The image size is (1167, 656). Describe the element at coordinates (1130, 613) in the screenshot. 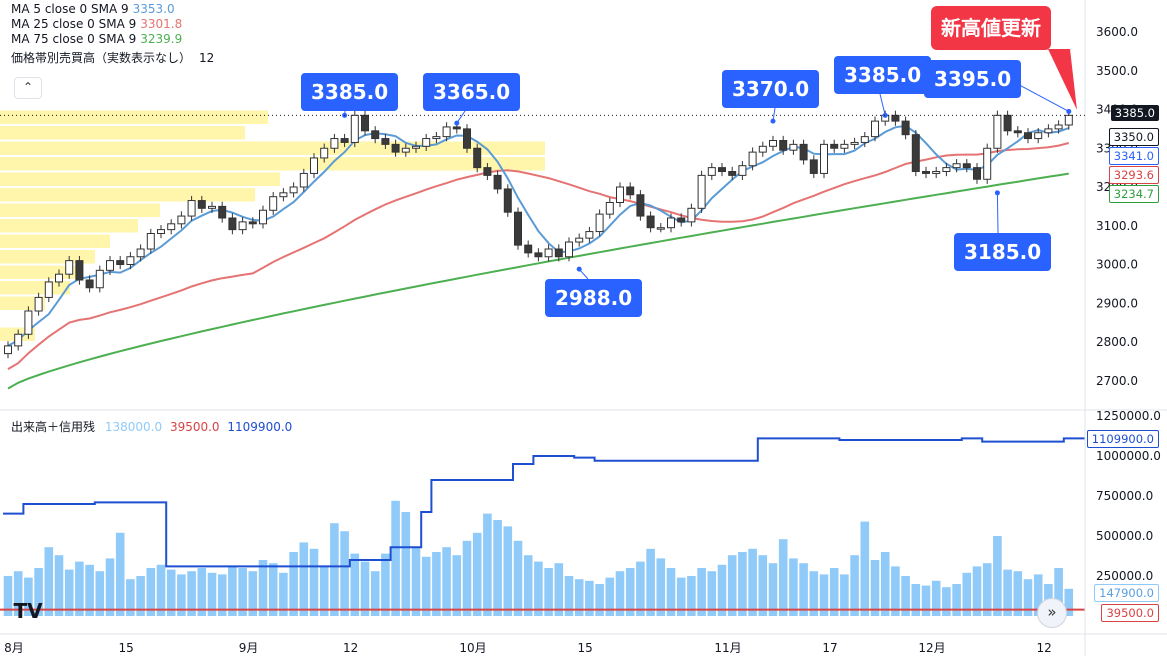

I see `price-label-margin-sell: 39500.0` at that location.